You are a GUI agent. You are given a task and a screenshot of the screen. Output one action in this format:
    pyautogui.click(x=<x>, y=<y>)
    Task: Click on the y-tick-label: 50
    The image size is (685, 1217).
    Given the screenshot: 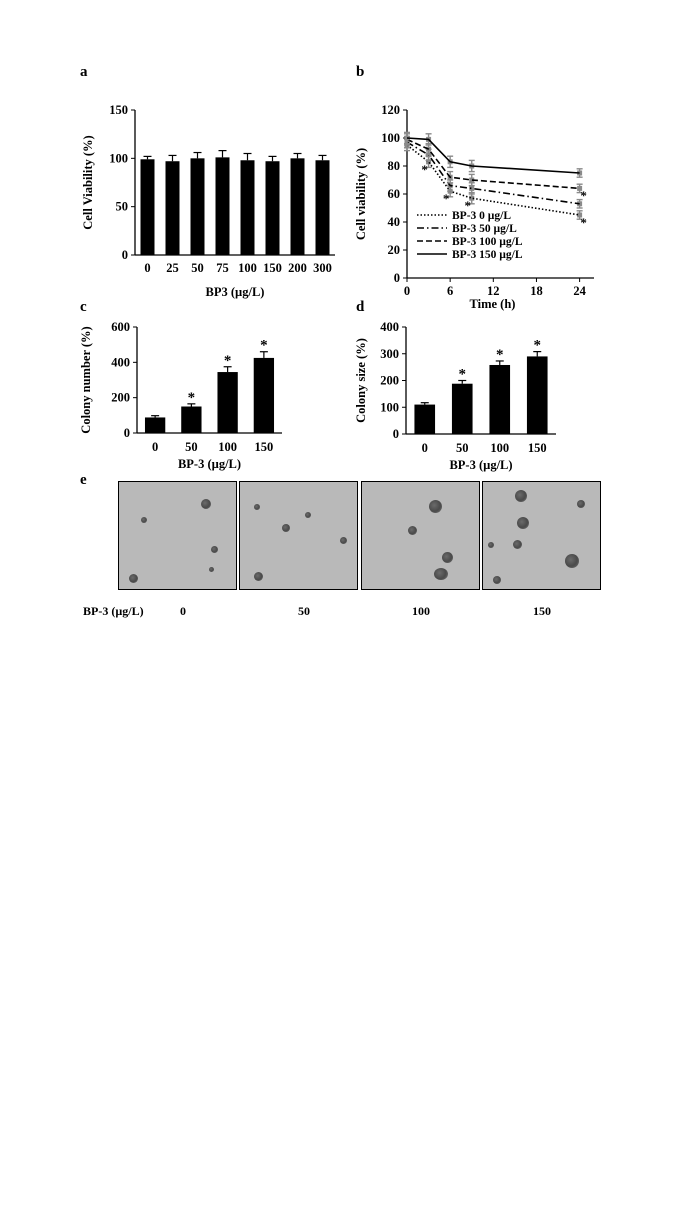 What is the action you would take?
    pyautogui.click(x=122, y=207)
    